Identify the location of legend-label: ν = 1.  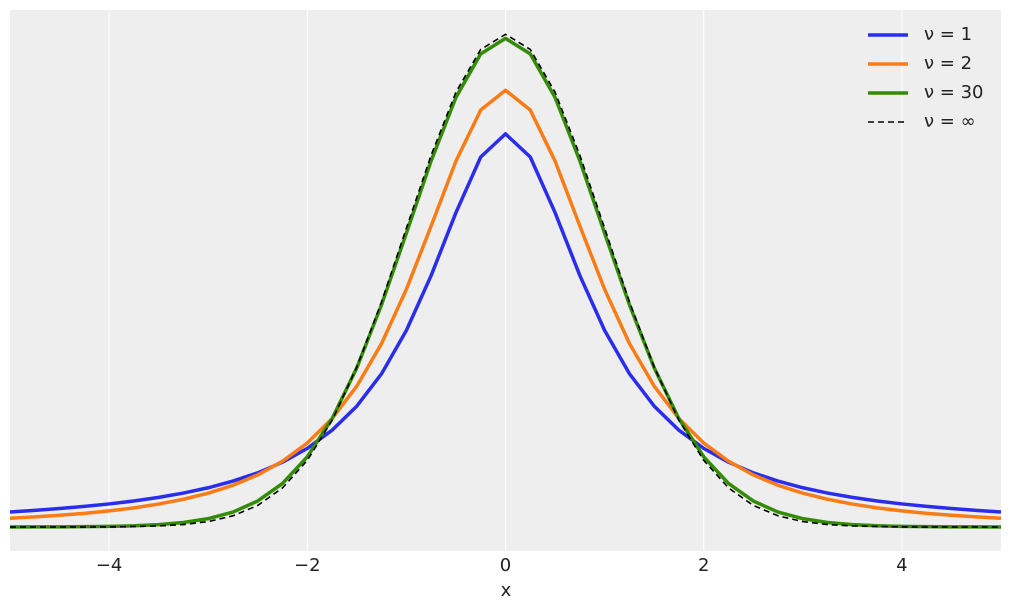
(948, 34).